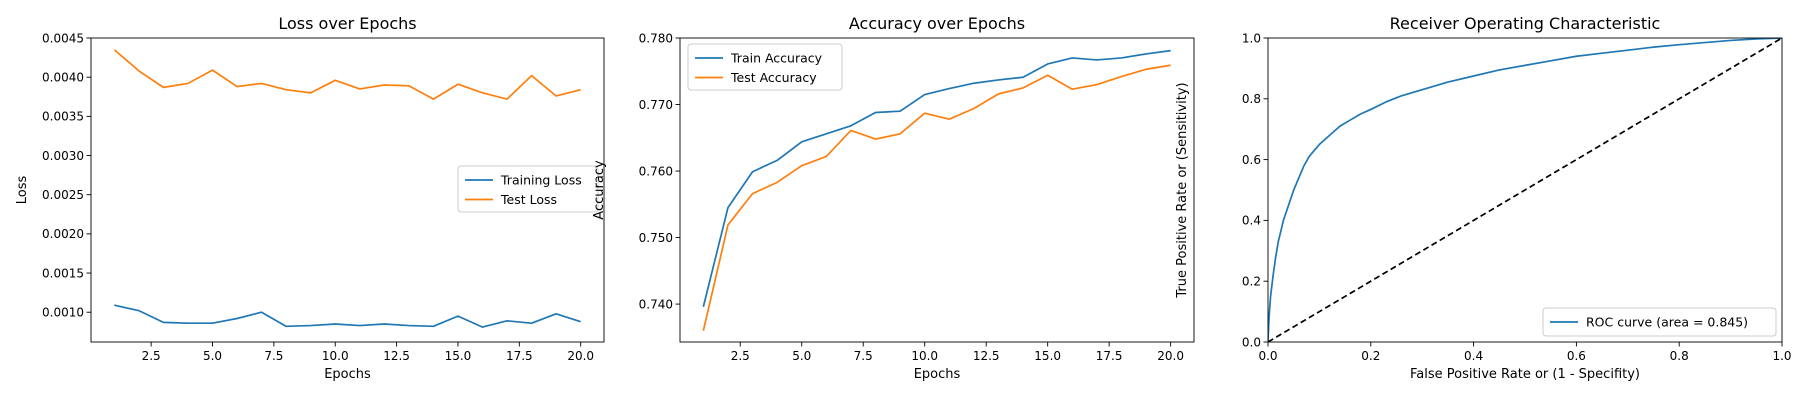 The image size is (1800, 400). What do you see at coordinates (1525, 23) in the screenshot?
I see `chart-title: Receiver Operating Characteristic` at bounding box center [1525, 23].